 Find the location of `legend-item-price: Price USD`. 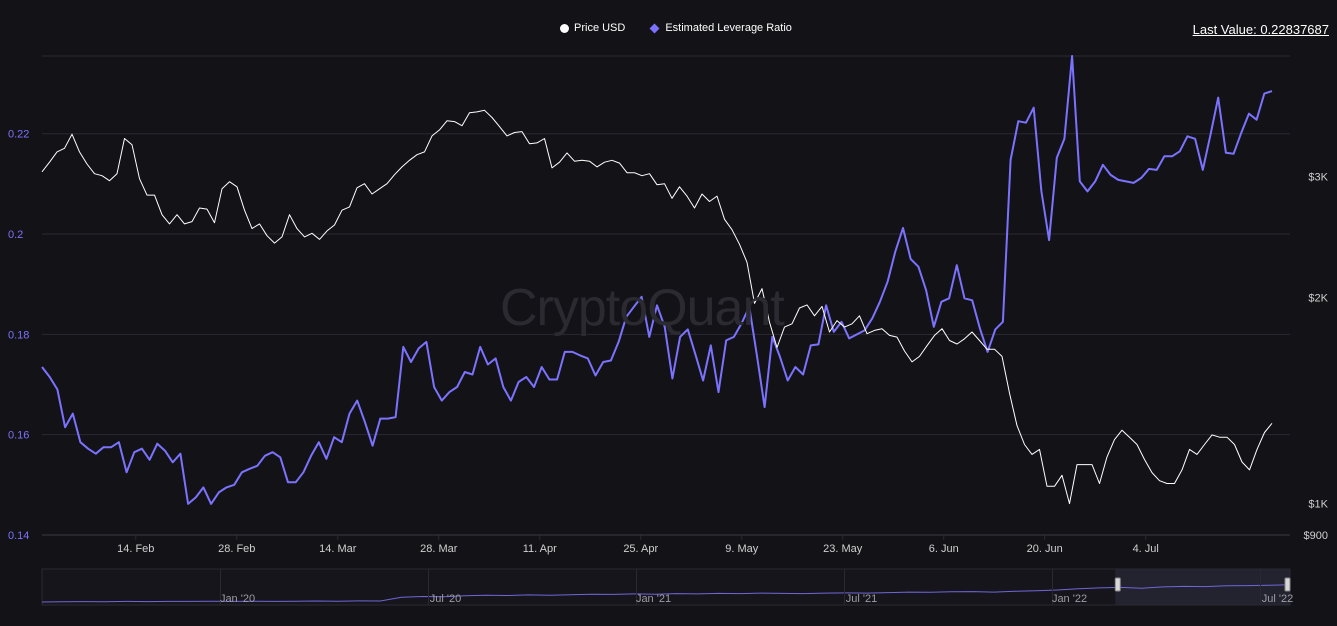

legend-item-price: Price USD is located at coordinates (592, 28).